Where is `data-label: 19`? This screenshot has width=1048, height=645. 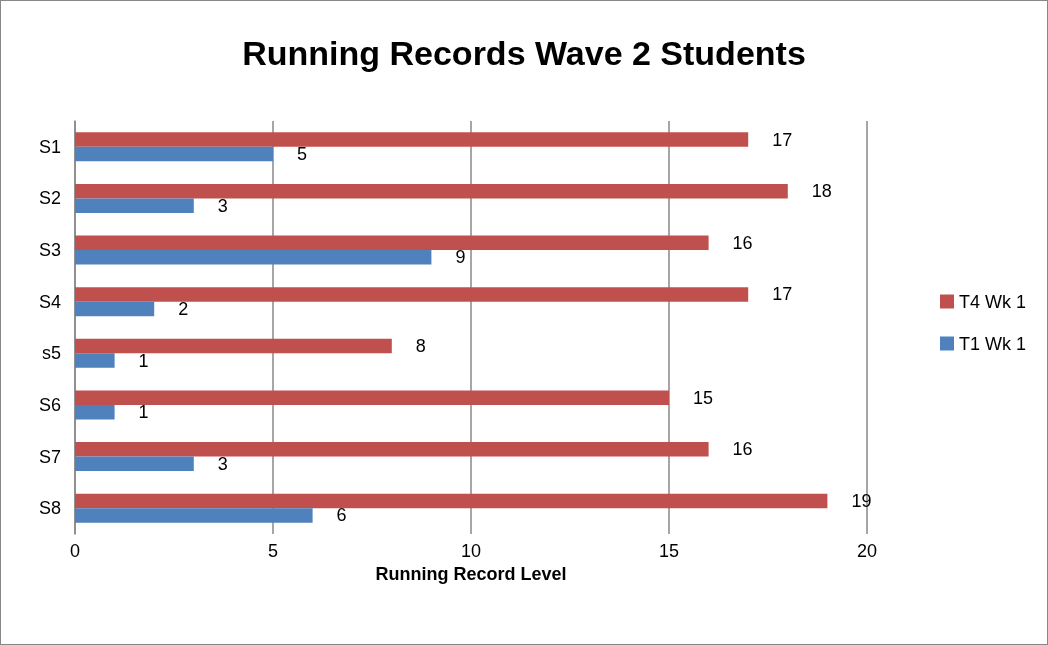 data-label: 19 is located at coordinates (861, 500).